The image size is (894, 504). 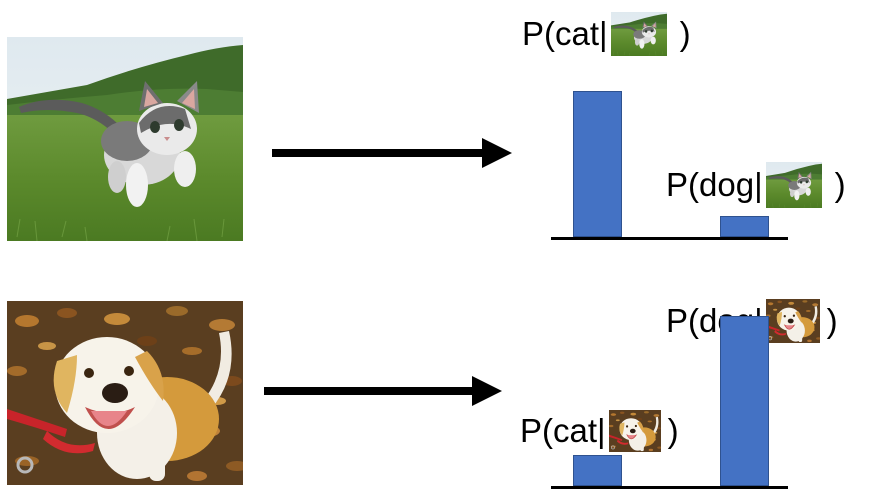 What do you see at coordinates (710, 184) in the screenshot?
I see `label-prefix: P(dog` at bounding box center [710, 184].